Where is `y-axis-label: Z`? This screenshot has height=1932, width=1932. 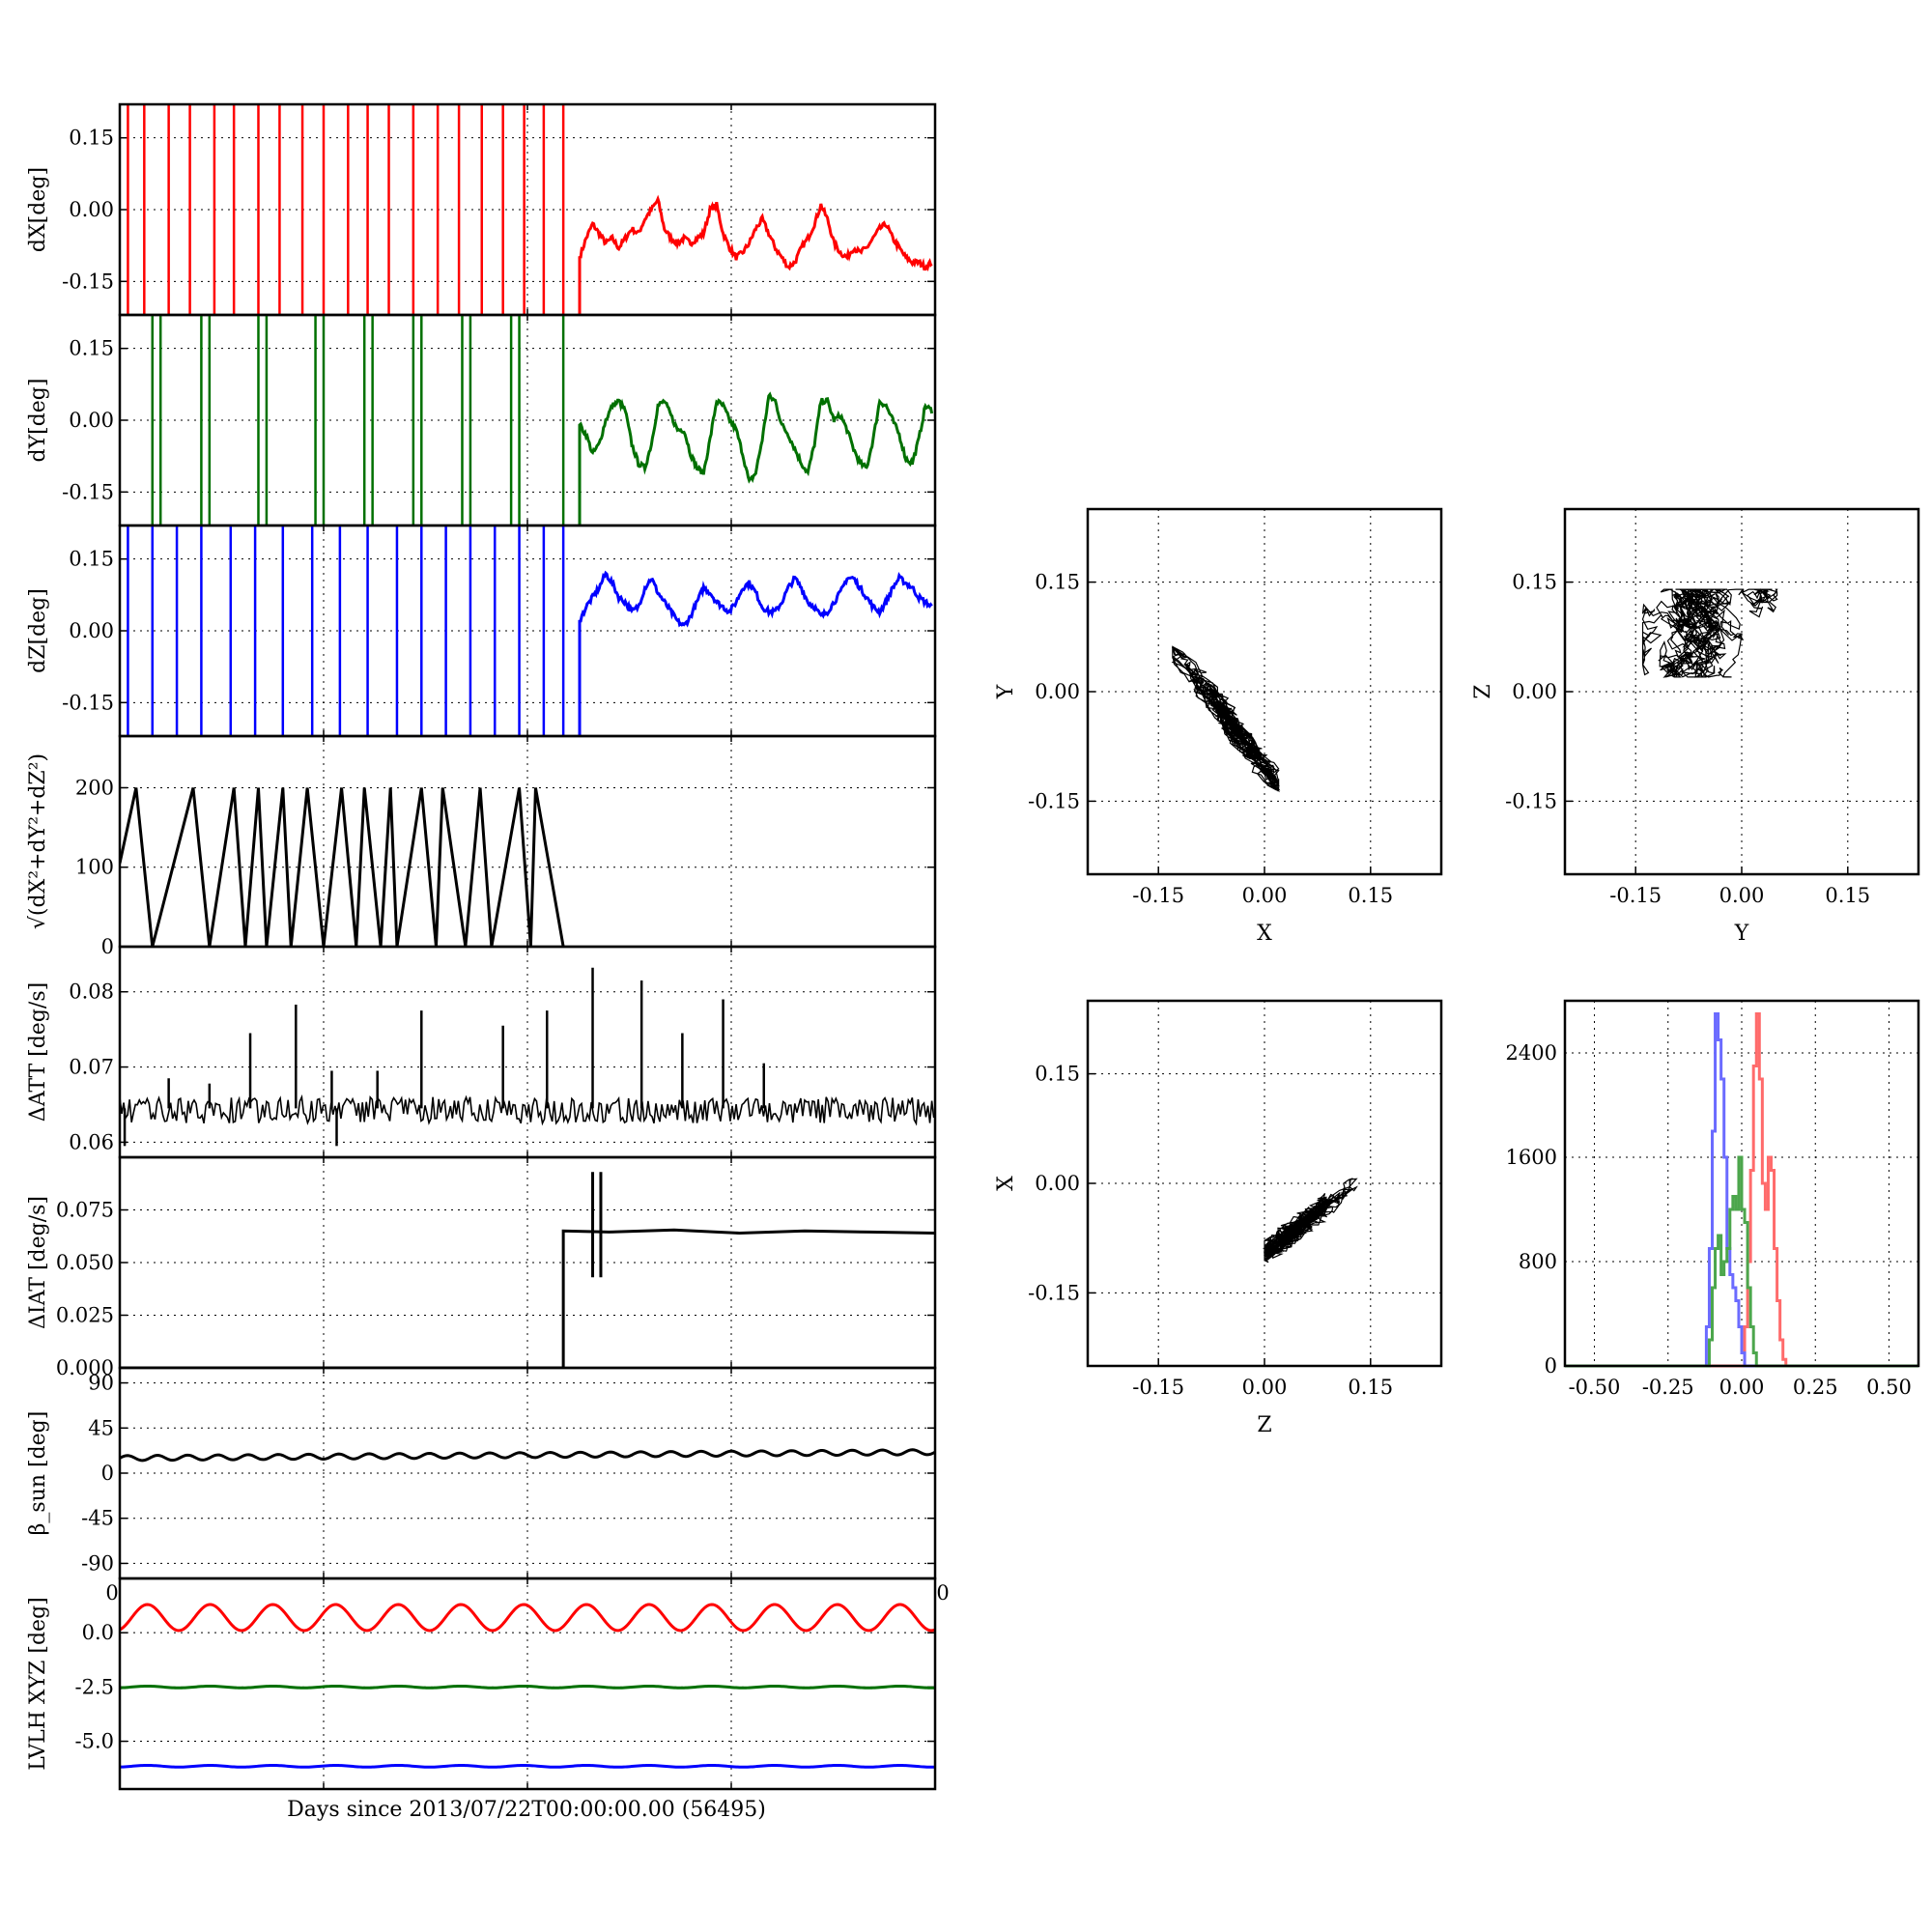 y-axis-label: Z is located at coordinates (1483, 691).